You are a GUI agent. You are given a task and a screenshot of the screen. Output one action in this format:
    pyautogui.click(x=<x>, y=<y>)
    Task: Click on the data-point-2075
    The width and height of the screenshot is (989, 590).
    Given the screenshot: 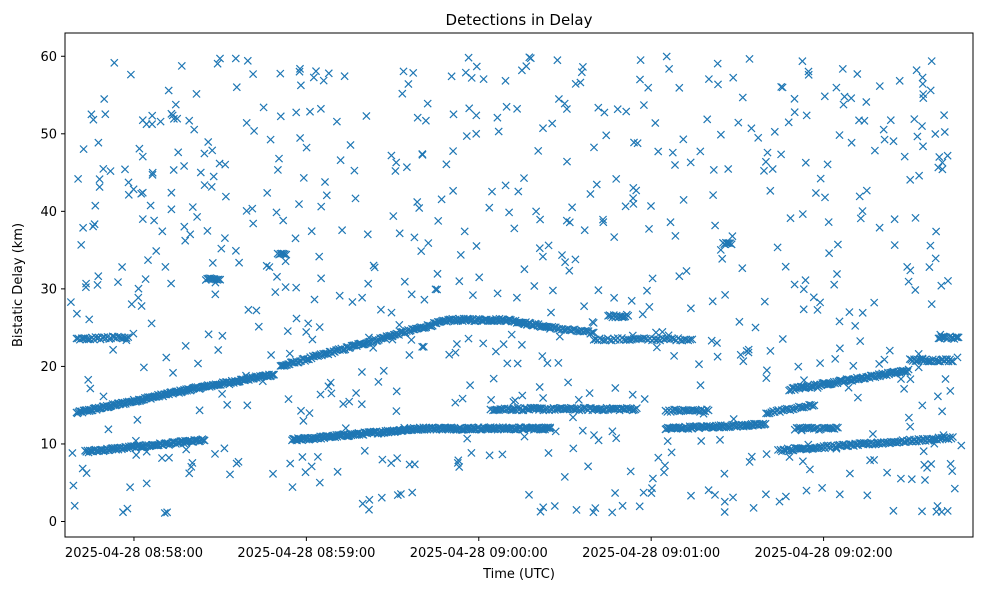 What is the action you would take?
    pyautogui.click(x=90, y=388)
    